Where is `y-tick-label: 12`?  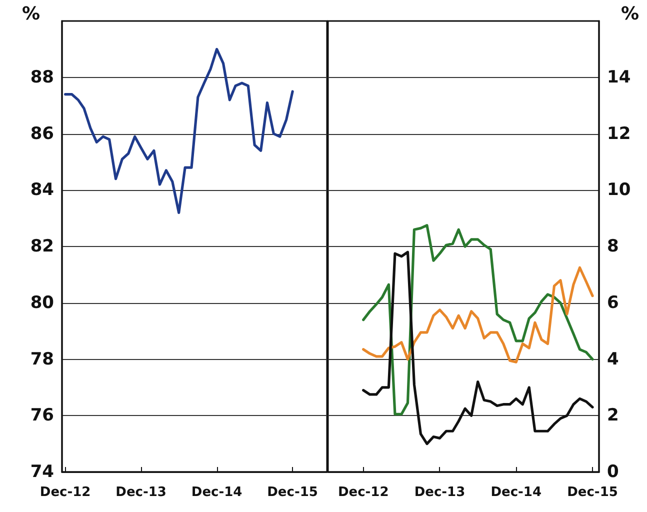
y-tick-label: 12 is located at coordinates (619, 134).